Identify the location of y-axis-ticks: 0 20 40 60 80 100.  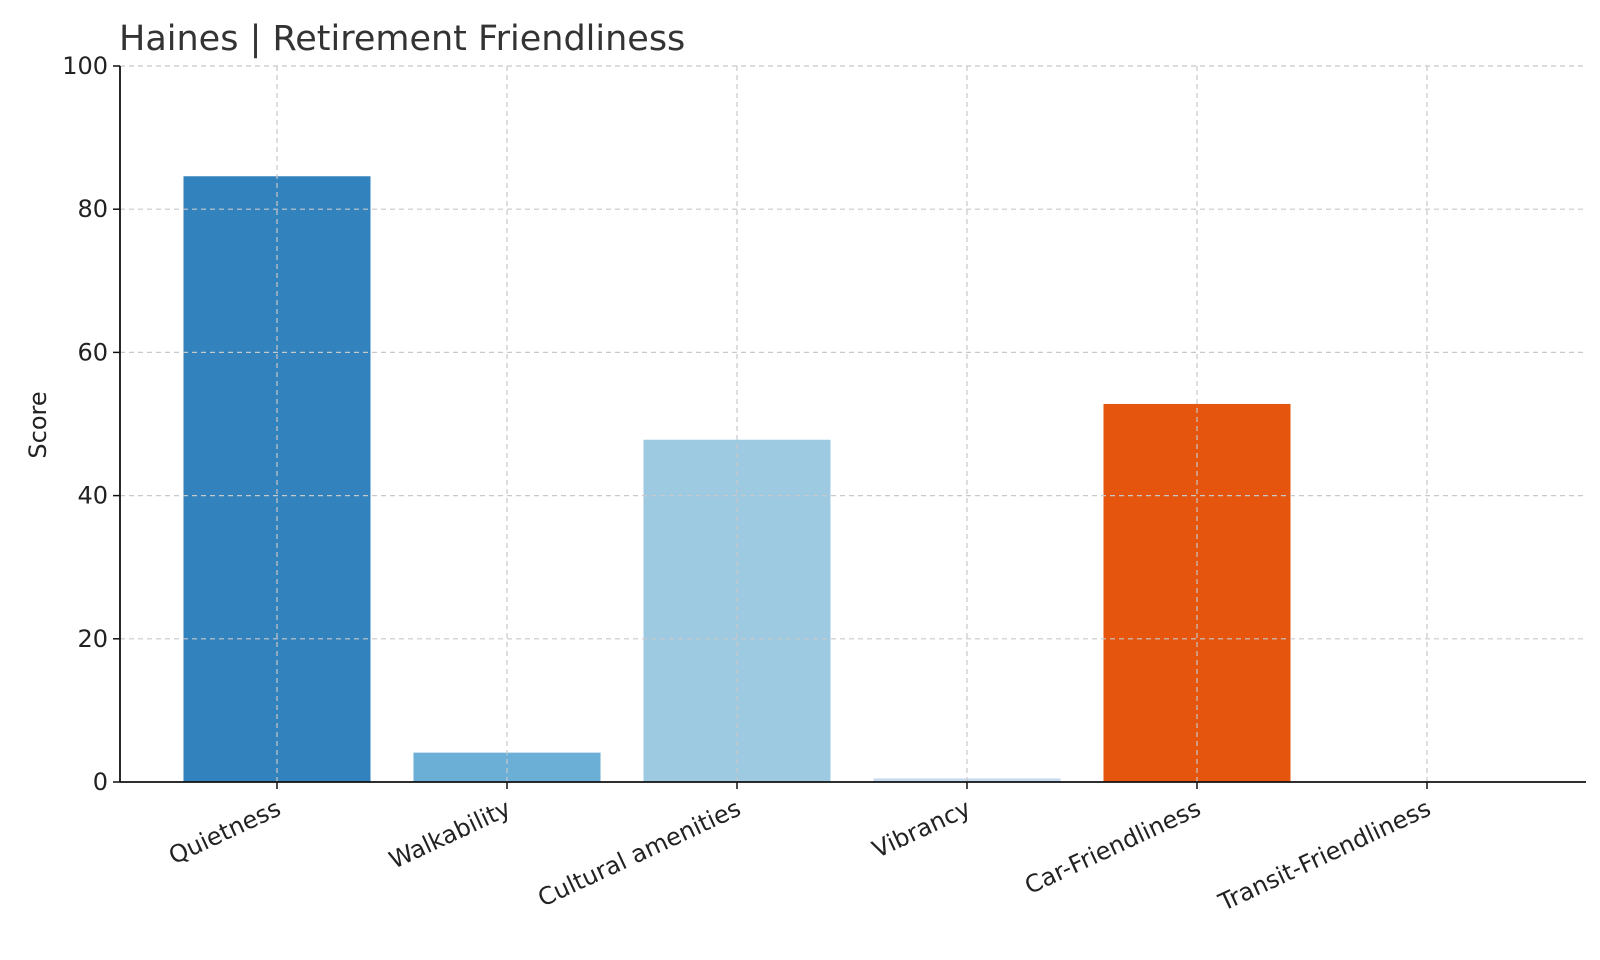
(91, 424).